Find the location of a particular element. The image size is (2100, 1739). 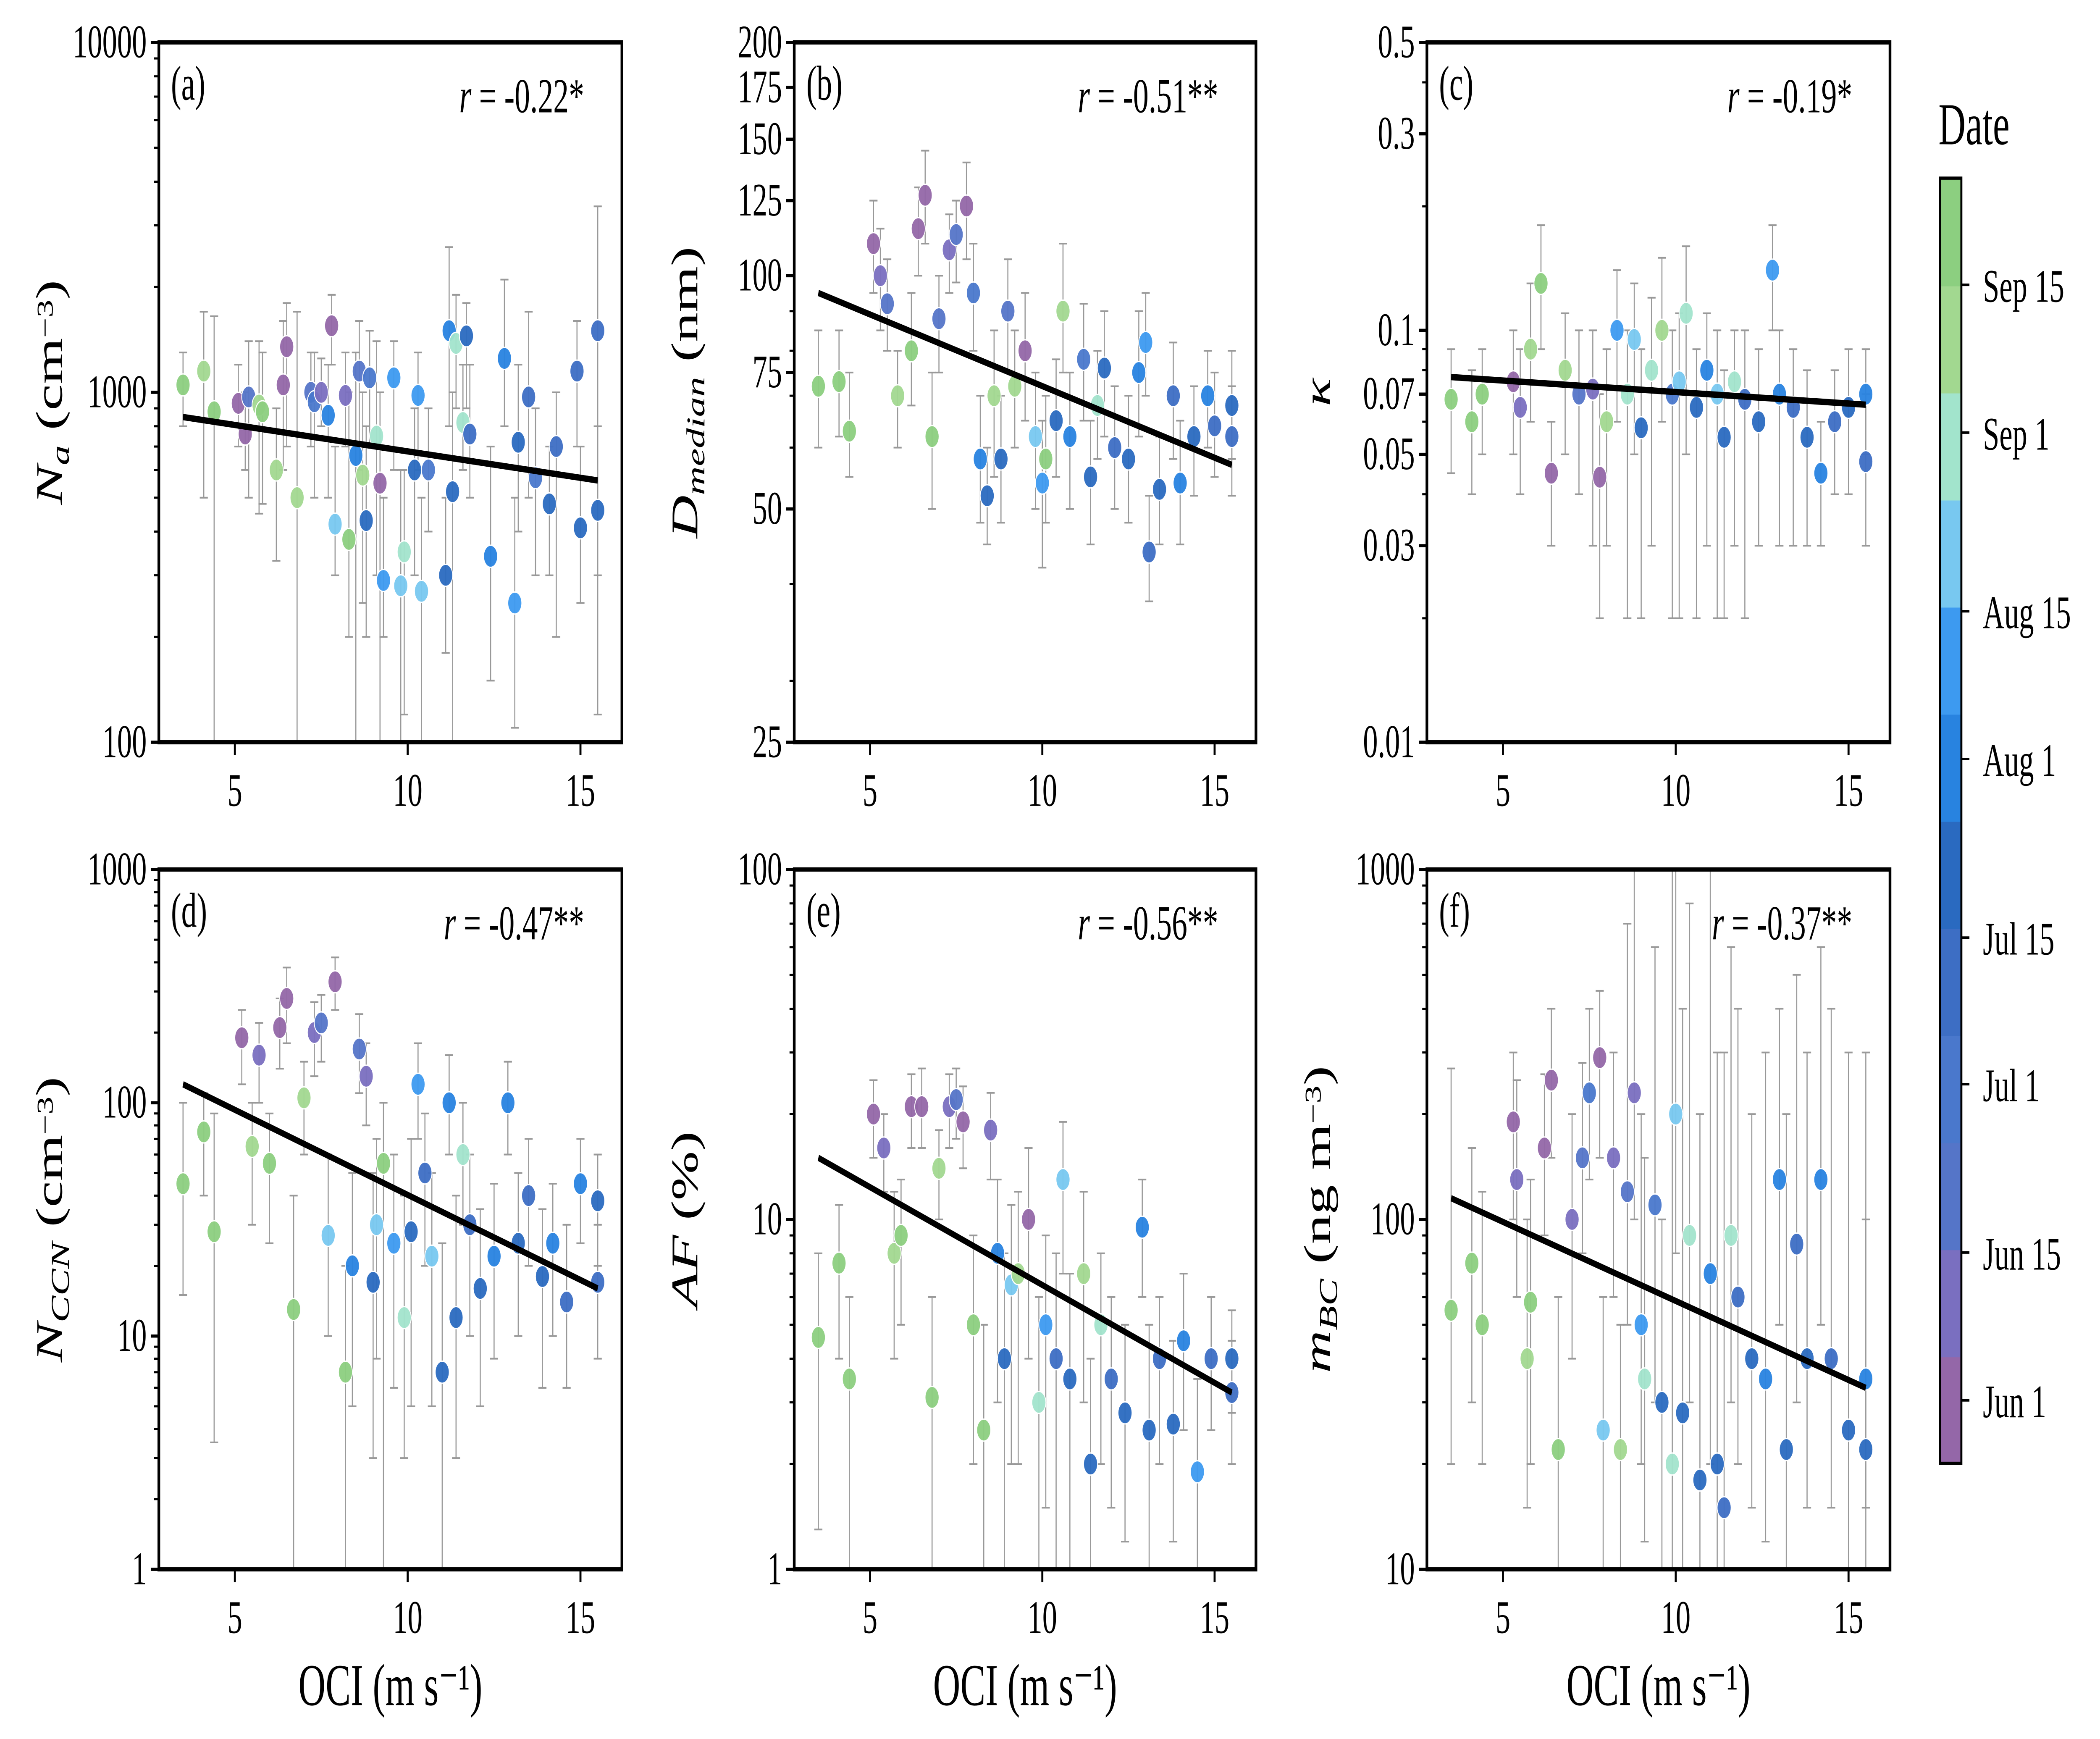

y-tick-label: 200 is located at coordinates (760, 42).